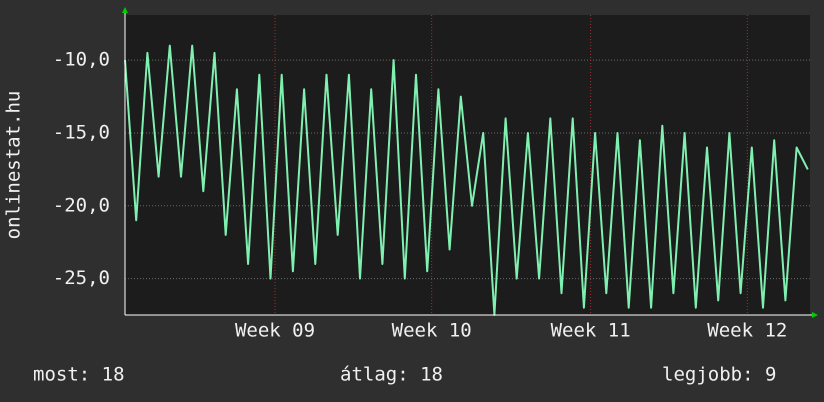 This screenshot has width=824, height=402. What do you see at coordinates (81, 60) in the screenshot?
I see `y-tick-label: -10,0` at bounding box center [81, 60].